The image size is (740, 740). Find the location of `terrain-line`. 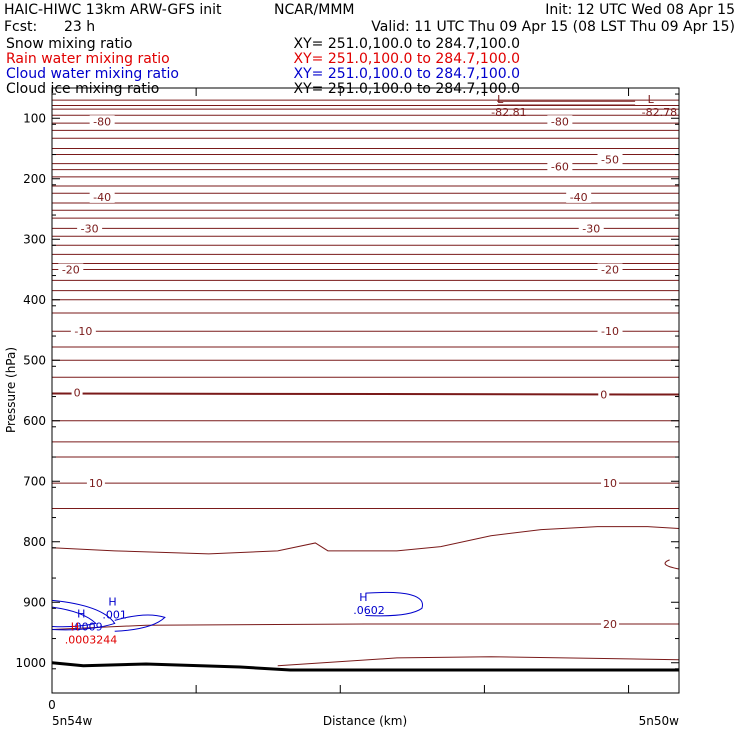

terrain-line is located at coordinates (365, 666).